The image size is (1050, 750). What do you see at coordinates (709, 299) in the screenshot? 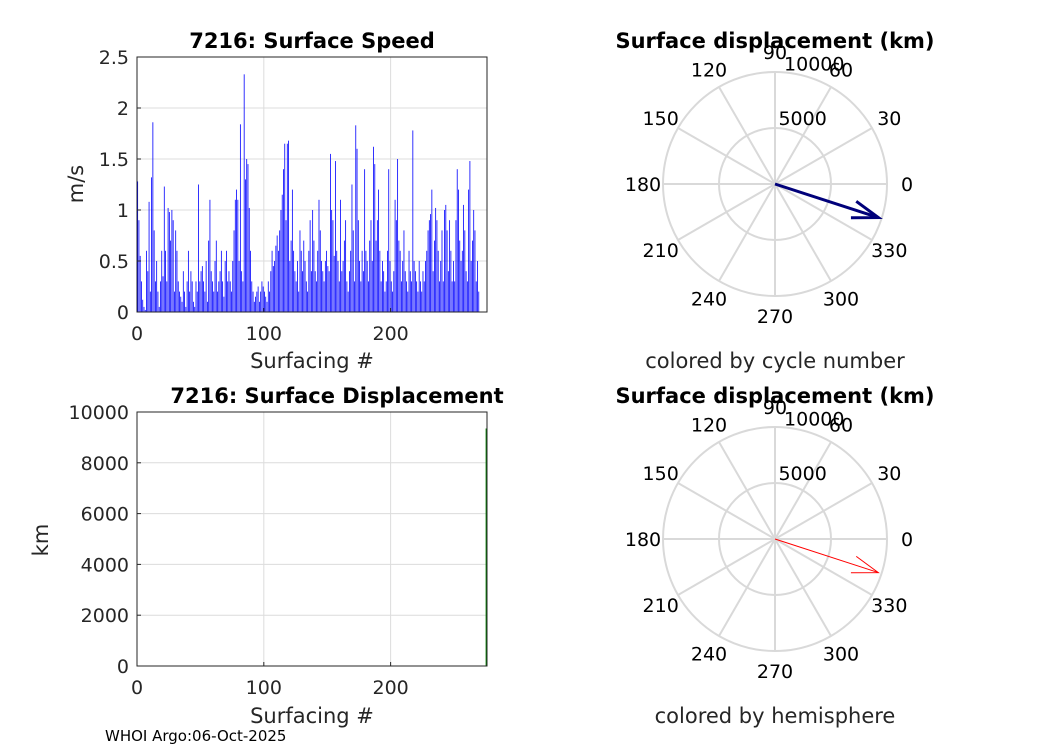
I see `polar1-theta-label: 240` at bounding box center [709, 299].